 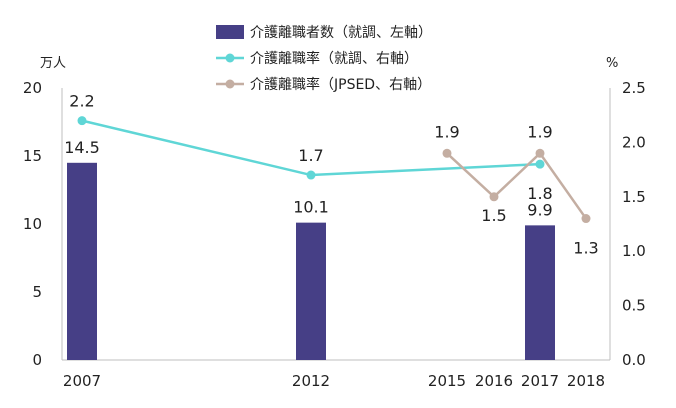 What do you see at coordinates (634, 197) in the screenshot?
I see `right-tick-label: 1.5` at bounding box center [634, 197].